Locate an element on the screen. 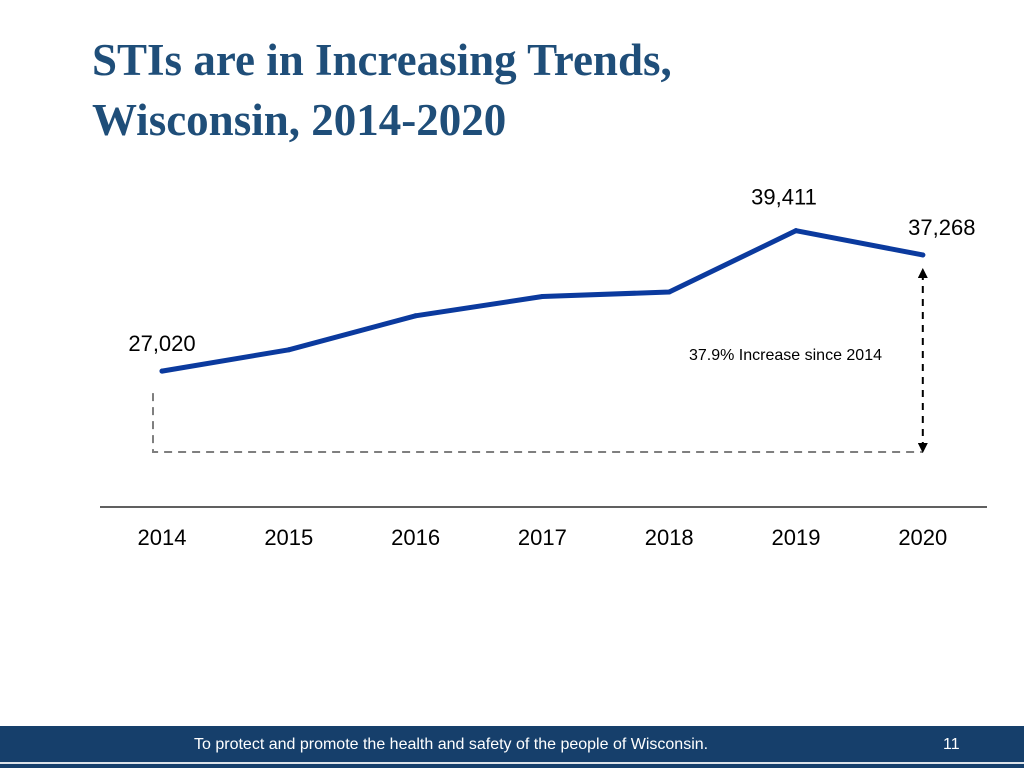  increase-annotation: 37.9% Increase since 2014 is located at coordinates (785, 355).